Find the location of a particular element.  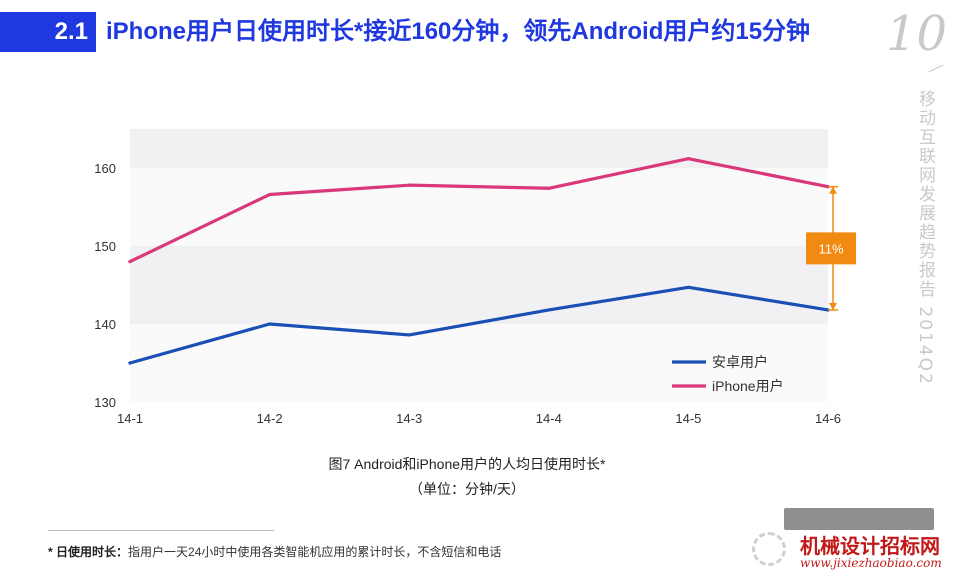

x-tick-label: 14-4 is located at coordinates (549, 418).